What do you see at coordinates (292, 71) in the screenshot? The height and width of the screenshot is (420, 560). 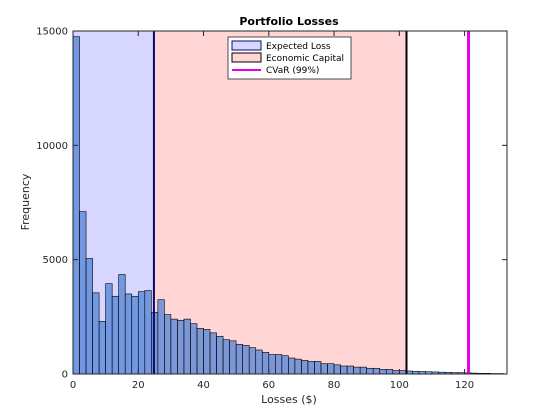 I see `legend-label-cvar-99: CVaR (99%)` at bounding box center [292, 71].